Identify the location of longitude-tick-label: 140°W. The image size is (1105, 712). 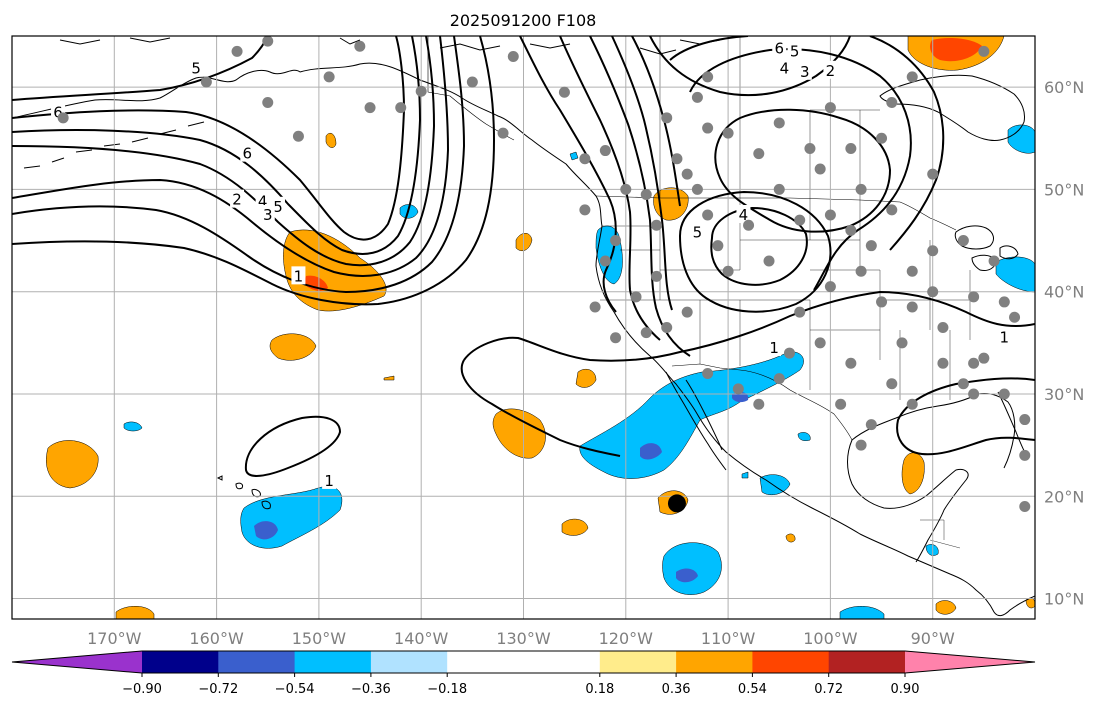
(421, 638).